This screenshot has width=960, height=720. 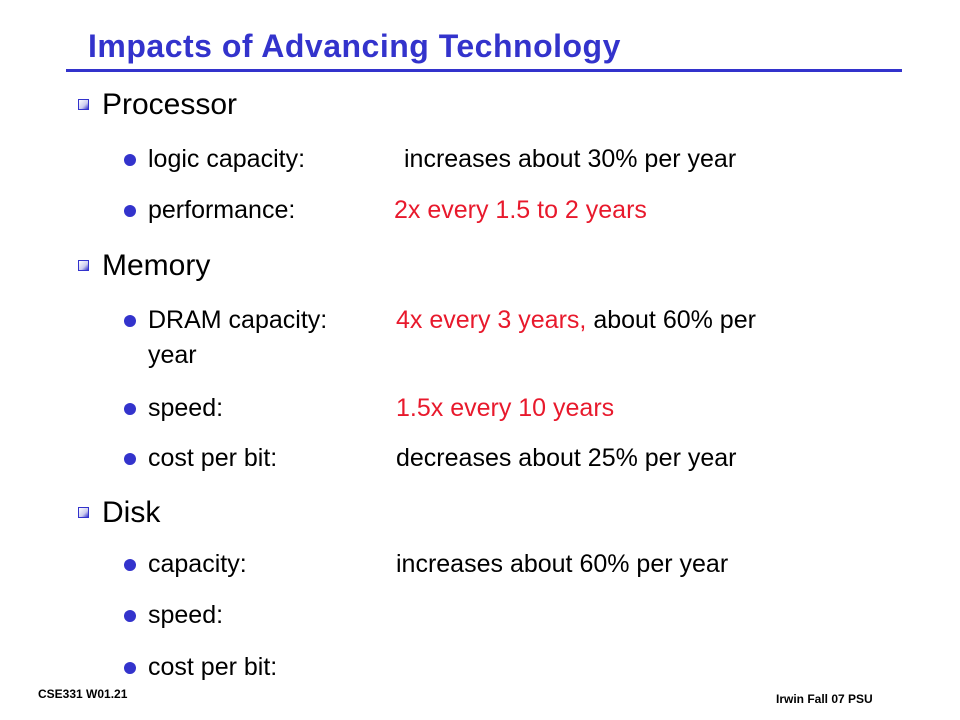 What do you see at coordinates (222, 210) in the screenshot?
I see `item-label: performance:` at bounding box center [222, 210].